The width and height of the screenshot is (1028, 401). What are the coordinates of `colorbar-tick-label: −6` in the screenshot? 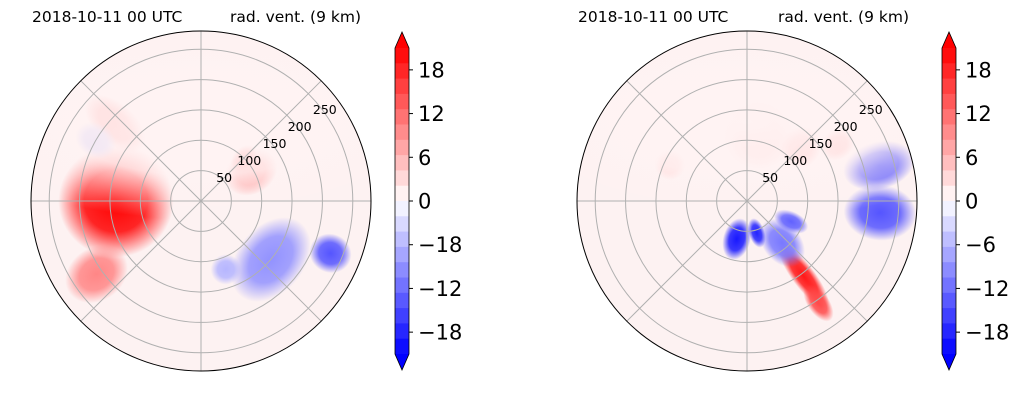 It's located at (980, 245).